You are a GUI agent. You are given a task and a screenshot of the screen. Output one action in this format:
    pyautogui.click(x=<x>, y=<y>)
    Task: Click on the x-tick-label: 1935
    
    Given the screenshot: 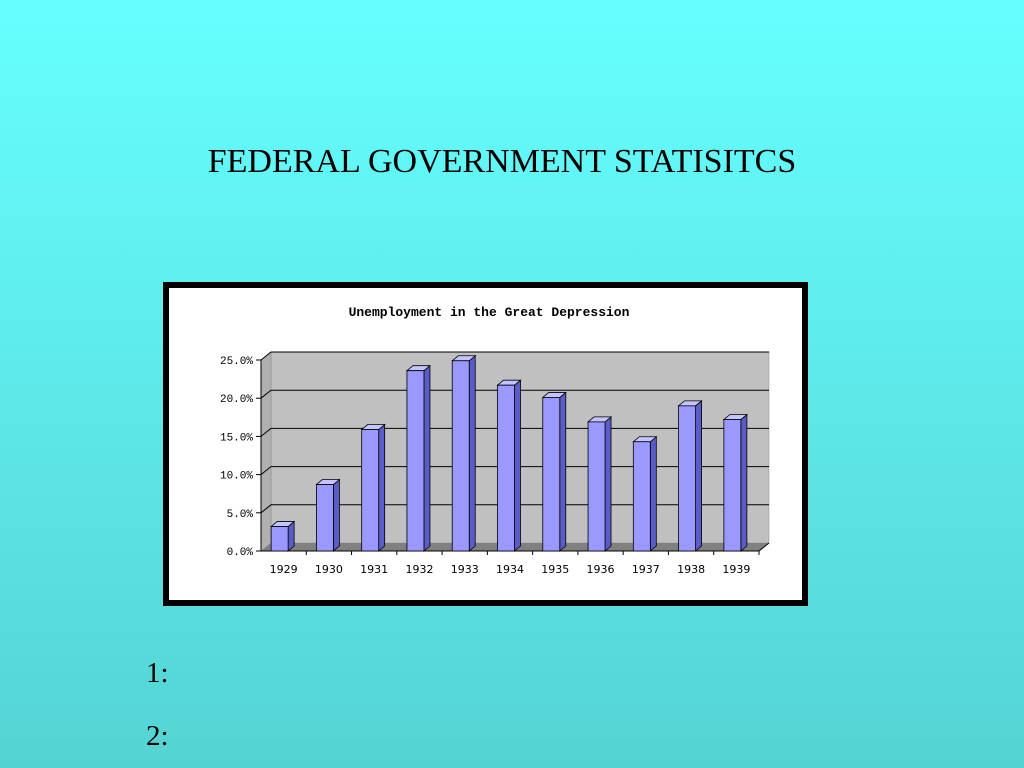 What is the action you would take?
    pyautogui.click(x=555, y=569)
    